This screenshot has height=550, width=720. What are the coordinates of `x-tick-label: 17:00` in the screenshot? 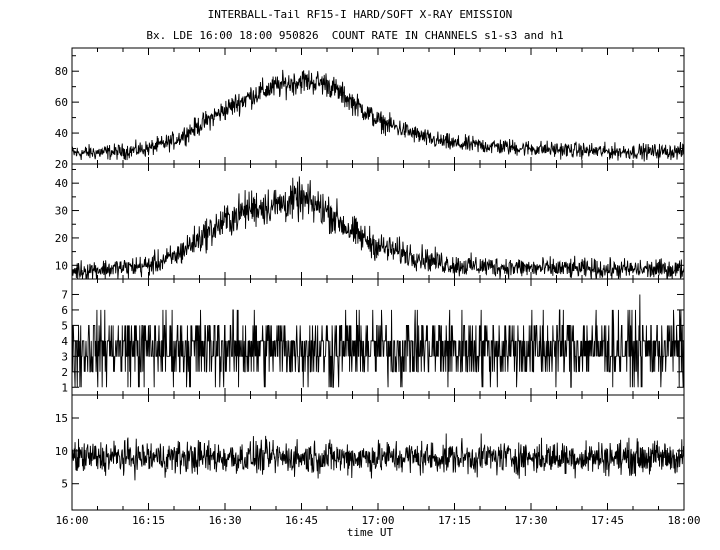 It's located at (377, 520).